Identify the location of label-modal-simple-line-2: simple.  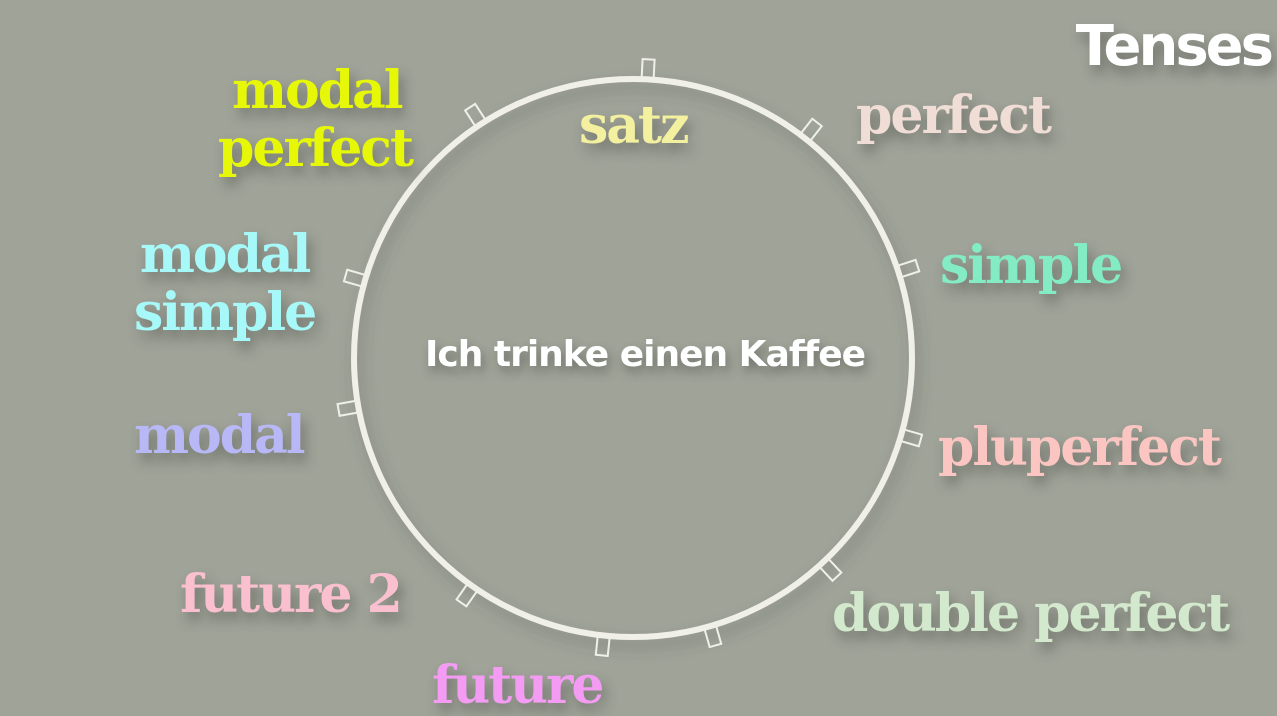
(224, 313).